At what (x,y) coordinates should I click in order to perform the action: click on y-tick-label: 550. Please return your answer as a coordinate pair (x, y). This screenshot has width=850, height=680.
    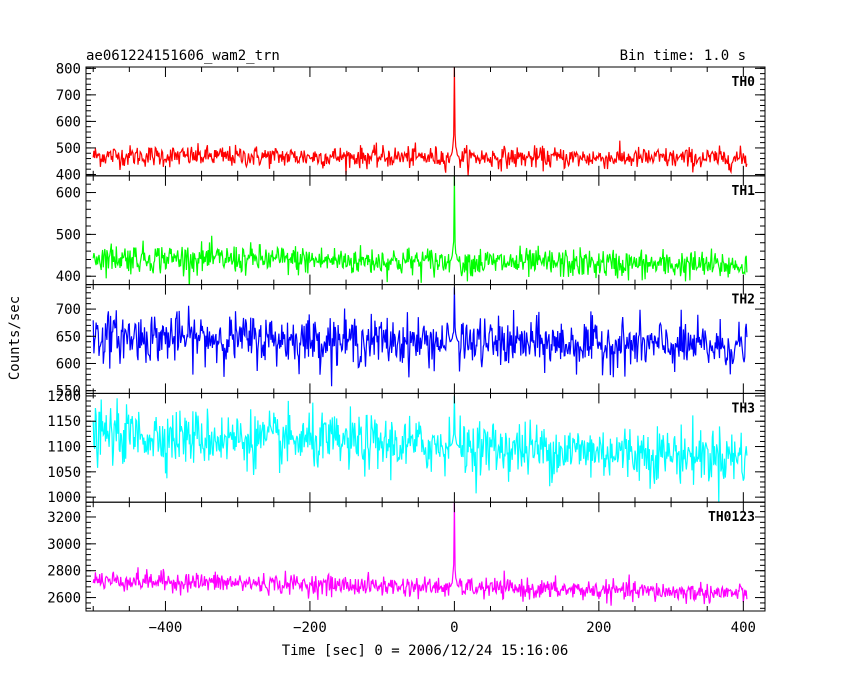
    Looking at the image, I should click on (68, 392).